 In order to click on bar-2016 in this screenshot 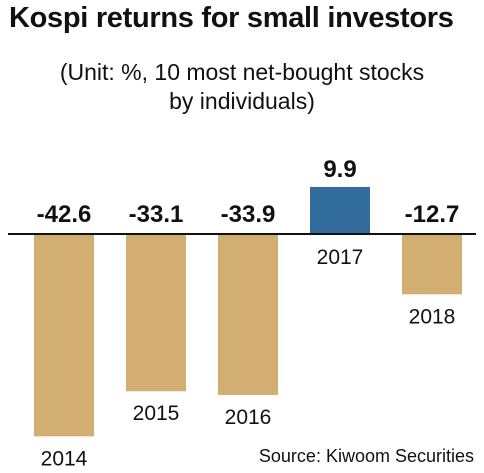, I will do `click(248, 315)`.